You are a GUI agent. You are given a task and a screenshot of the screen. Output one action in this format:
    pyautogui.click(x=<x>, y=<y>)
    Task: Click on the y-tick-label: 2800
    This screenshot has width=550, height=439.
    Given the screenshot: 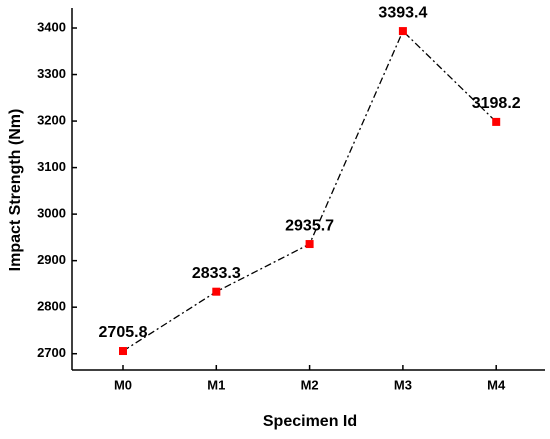 What is the action you would take?
    pyautogui.click(x=51, y=306)
    